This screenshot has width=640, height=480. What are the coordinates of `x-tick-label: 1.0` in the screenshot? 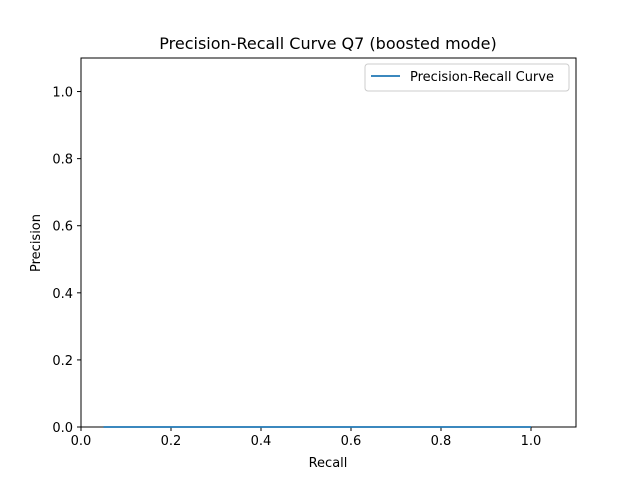 It's located at (531, 441).